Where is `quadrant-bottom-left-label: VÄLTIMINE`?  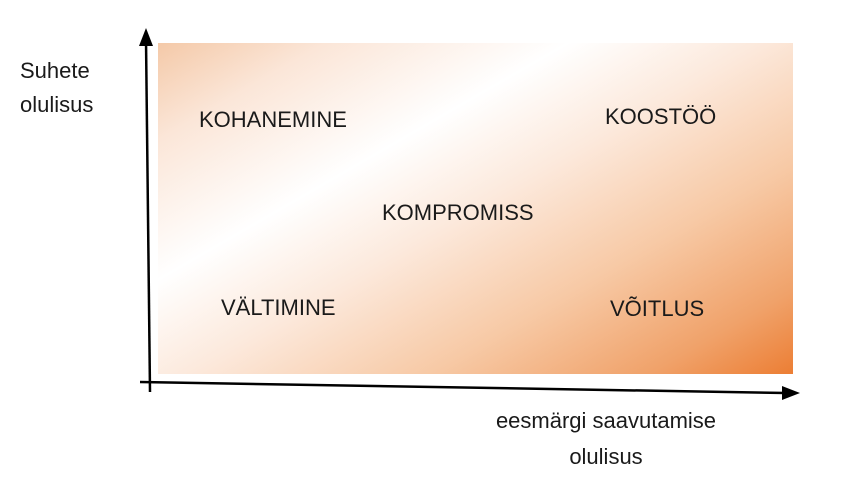
quadrant-bottom-left-label: VÄLTIMINE is located at coordinates (278, 307).